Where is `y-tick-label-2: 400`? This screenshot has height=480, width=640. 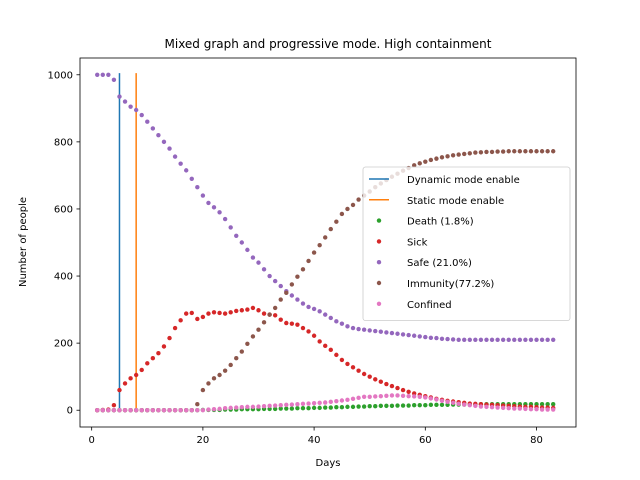
y-tick-label-2: 400 is located at coordinates (63, 277).